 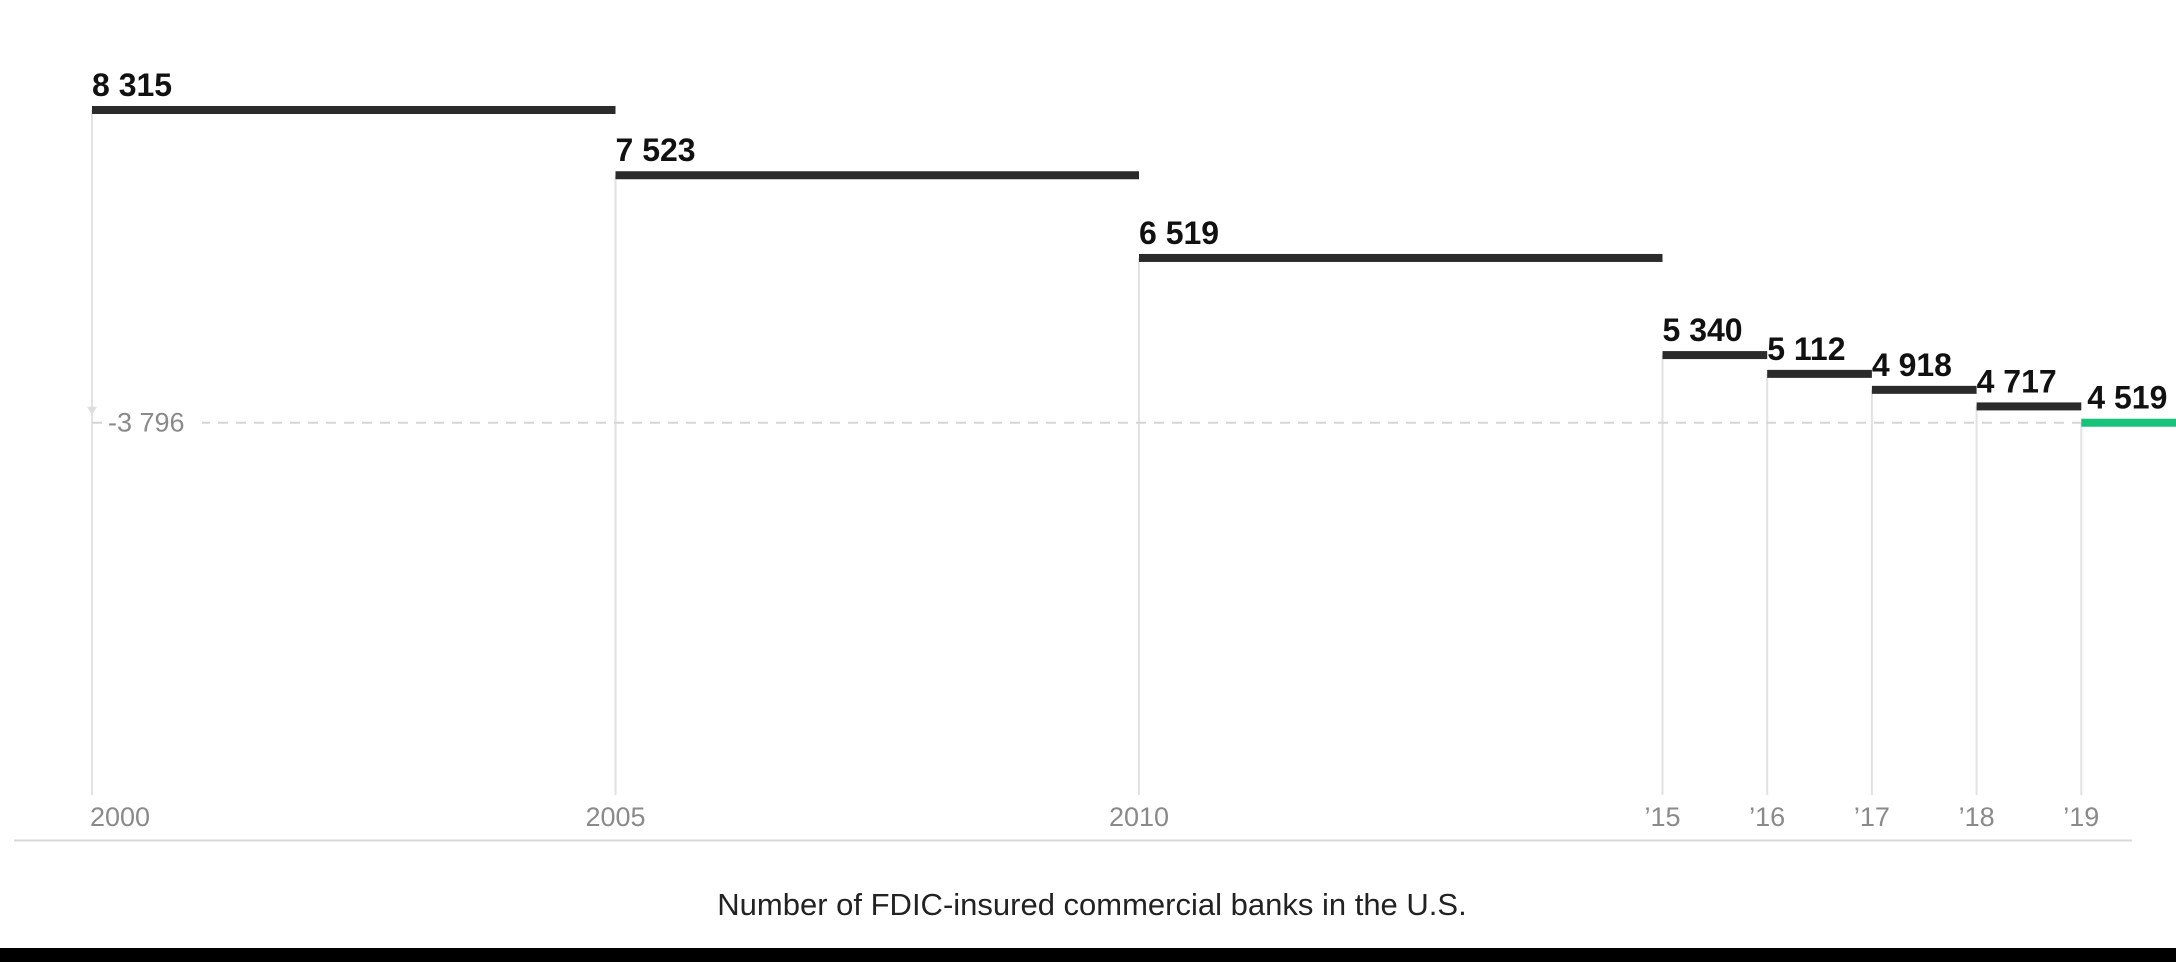 I want to click on step-2017, so click(x=1924, y=389).